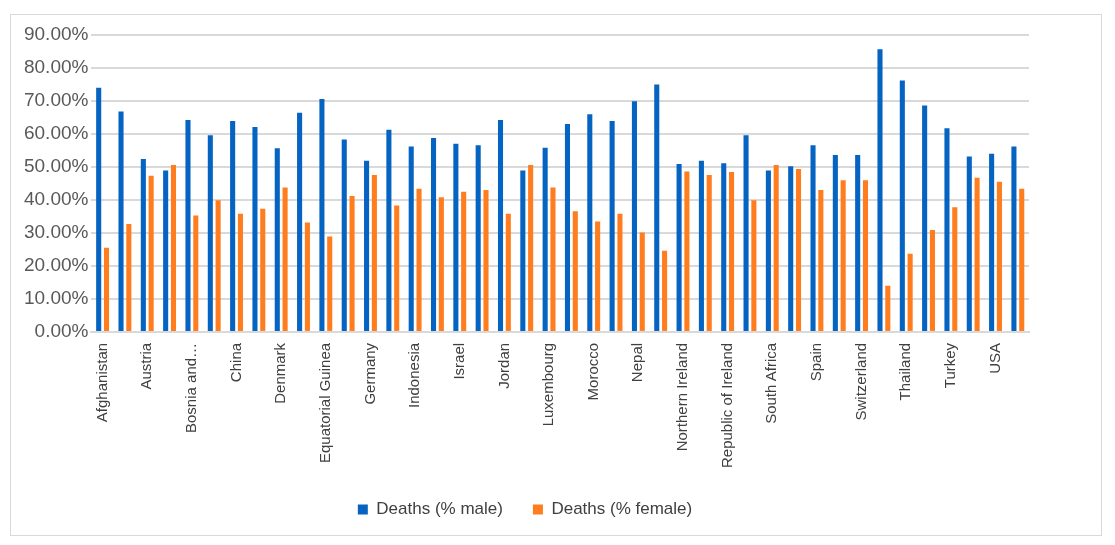  I want to click on y-tick-label: 70.00%, so click(56, 100).